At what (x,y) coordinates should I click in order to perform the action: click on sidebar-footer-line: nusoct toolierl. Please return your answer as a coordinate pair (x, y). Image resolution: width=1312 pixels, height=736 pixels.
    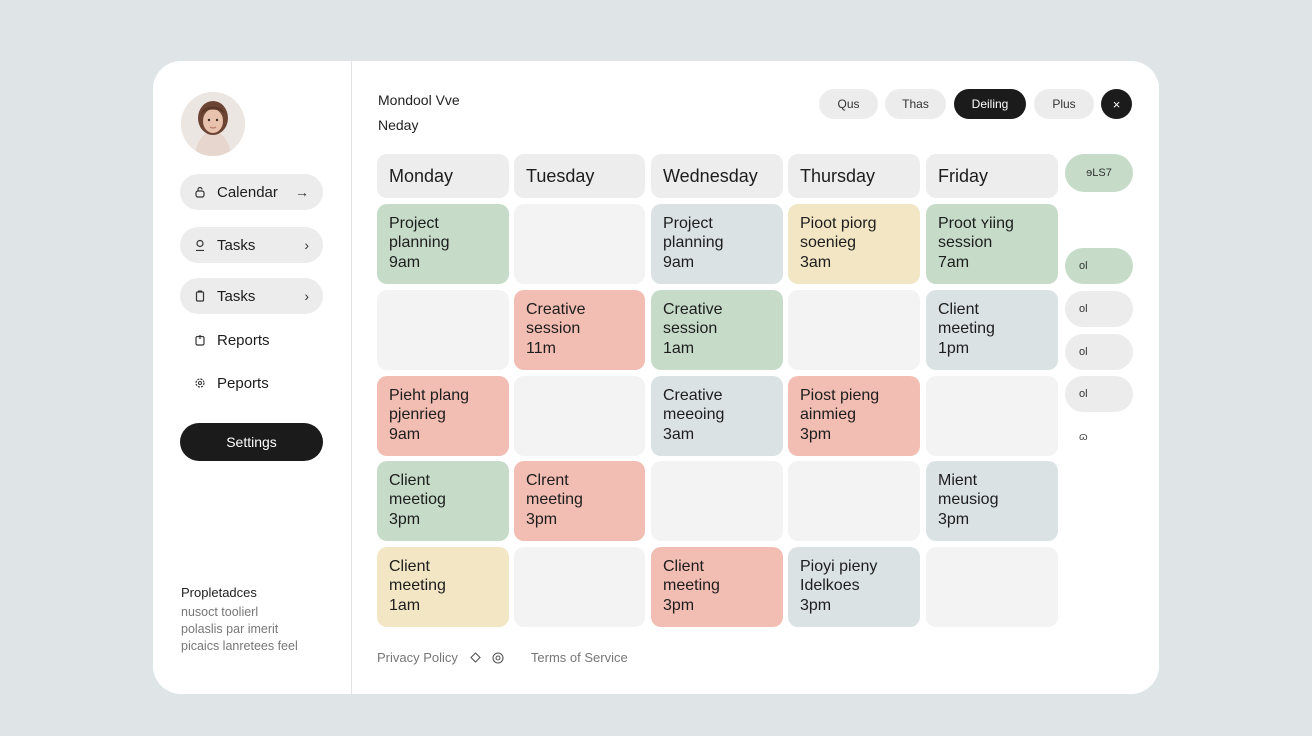
    Looking at the image, I should click on (220, 612).